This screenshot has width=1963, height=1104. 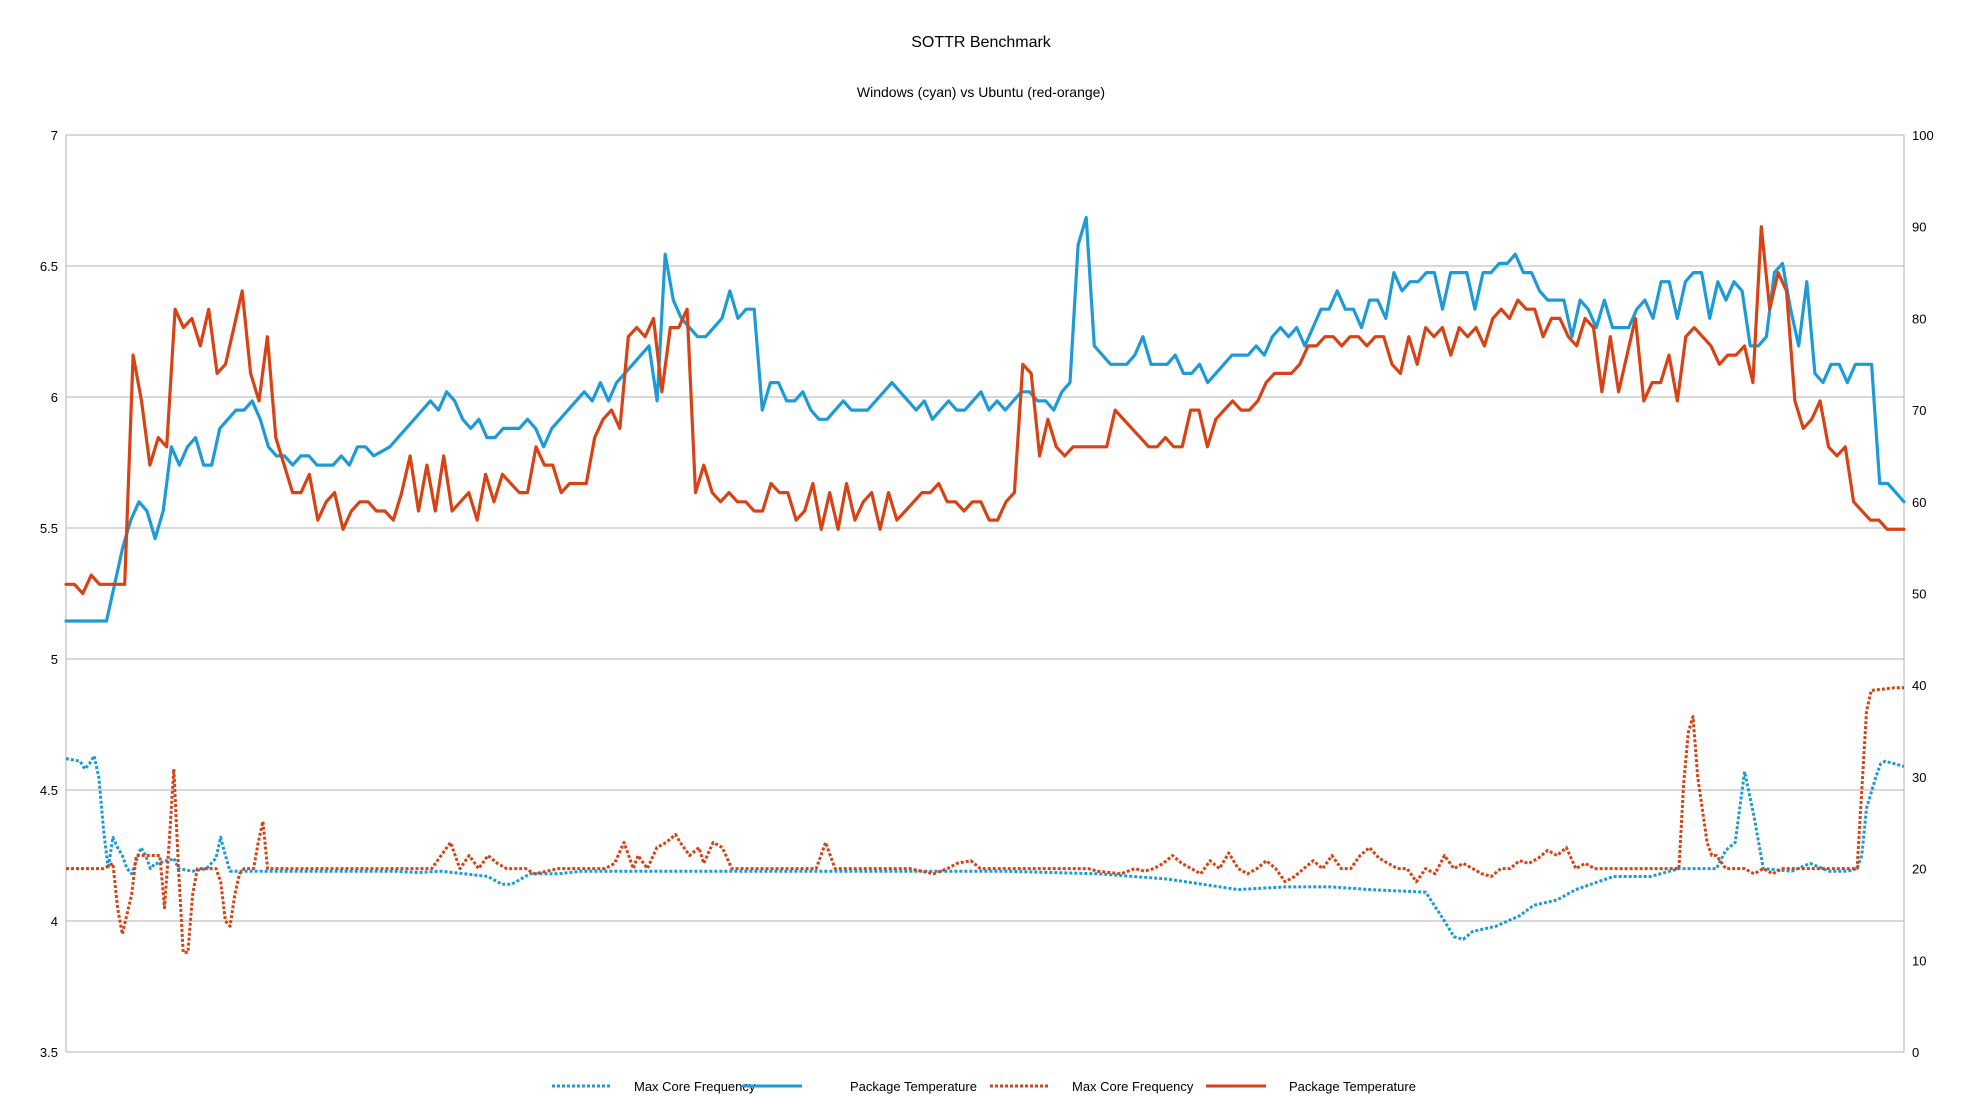 I want to click on left-tick-label: 3.5, so click(x=49, y=1052).